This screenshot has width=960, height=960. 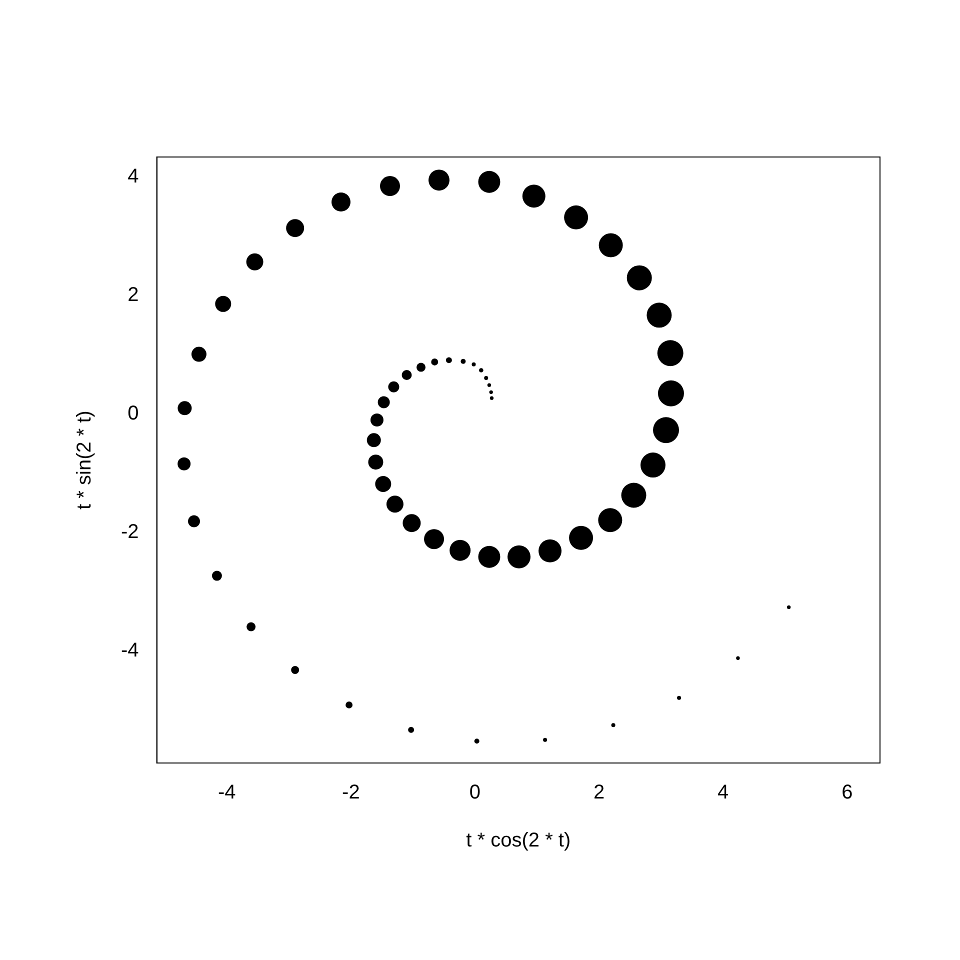 I want to click on x-tick-label: 4, so click(x=723, y=793).